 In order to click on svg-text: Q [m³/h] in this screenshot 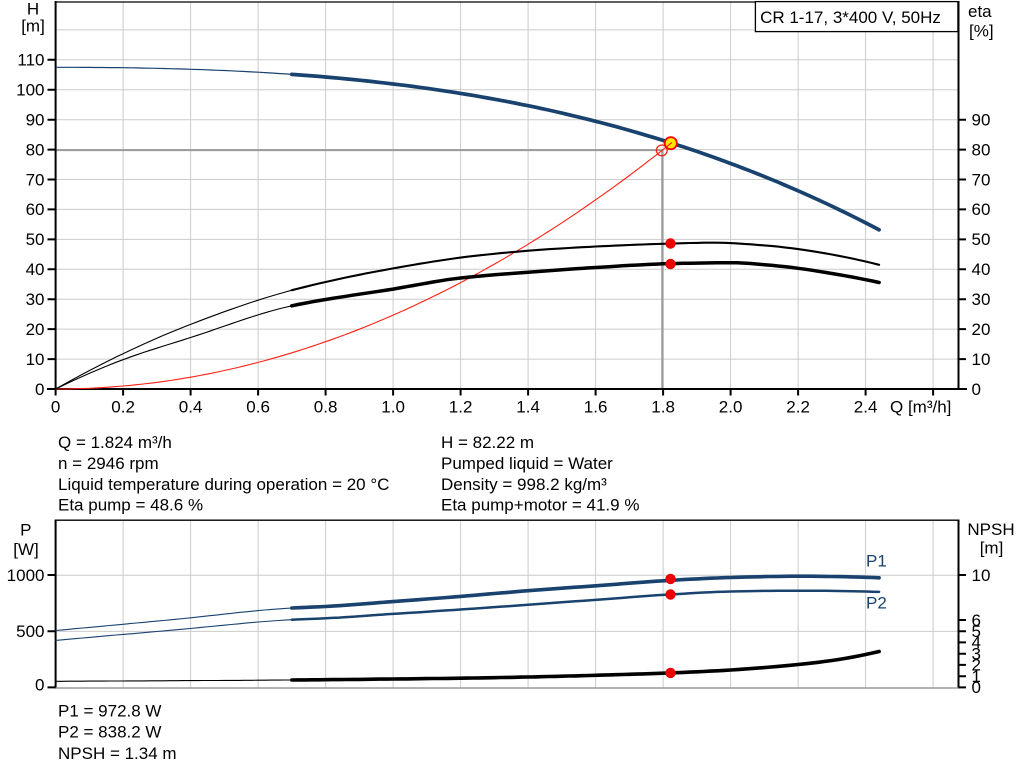, I will do `click(920, 406)`.